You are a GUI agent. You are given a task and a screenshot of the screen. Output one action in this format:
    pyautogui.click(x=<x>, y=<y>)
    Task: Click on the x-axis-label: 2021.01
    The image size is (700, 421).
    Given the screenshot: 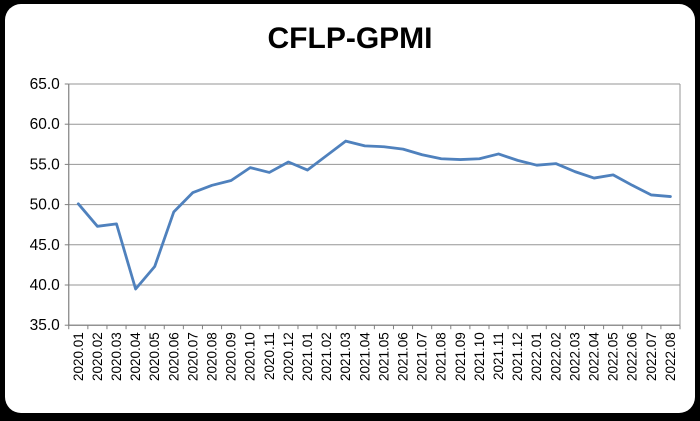 What is the action you would take?
    pyautogui.click(x=307, y=356)
    